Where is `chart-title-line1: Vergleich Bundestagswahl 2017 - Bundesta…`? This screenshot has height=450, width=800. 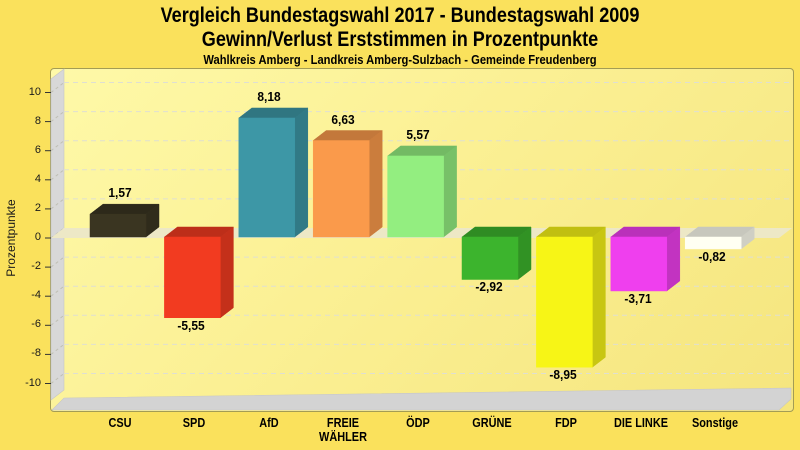
chart-title-line1: Vergleich Bundestagswahl 2017 - Bundesta… is located at coordinates (400, 15).